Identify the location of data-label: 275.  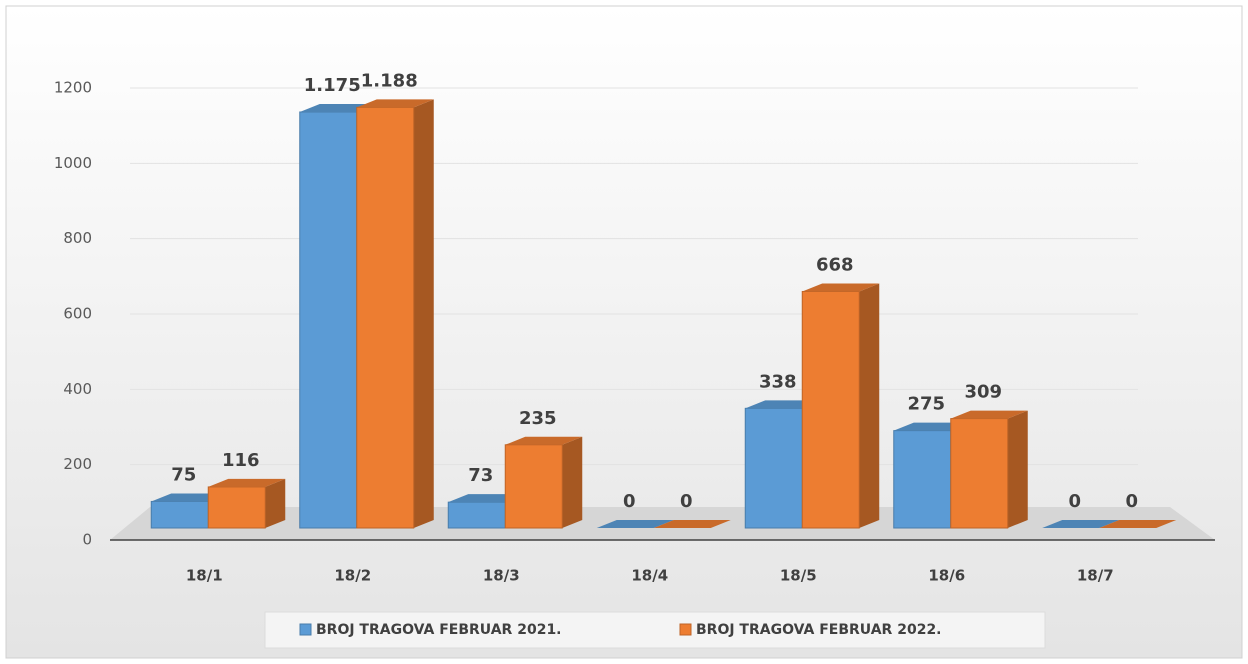
(926, 404).